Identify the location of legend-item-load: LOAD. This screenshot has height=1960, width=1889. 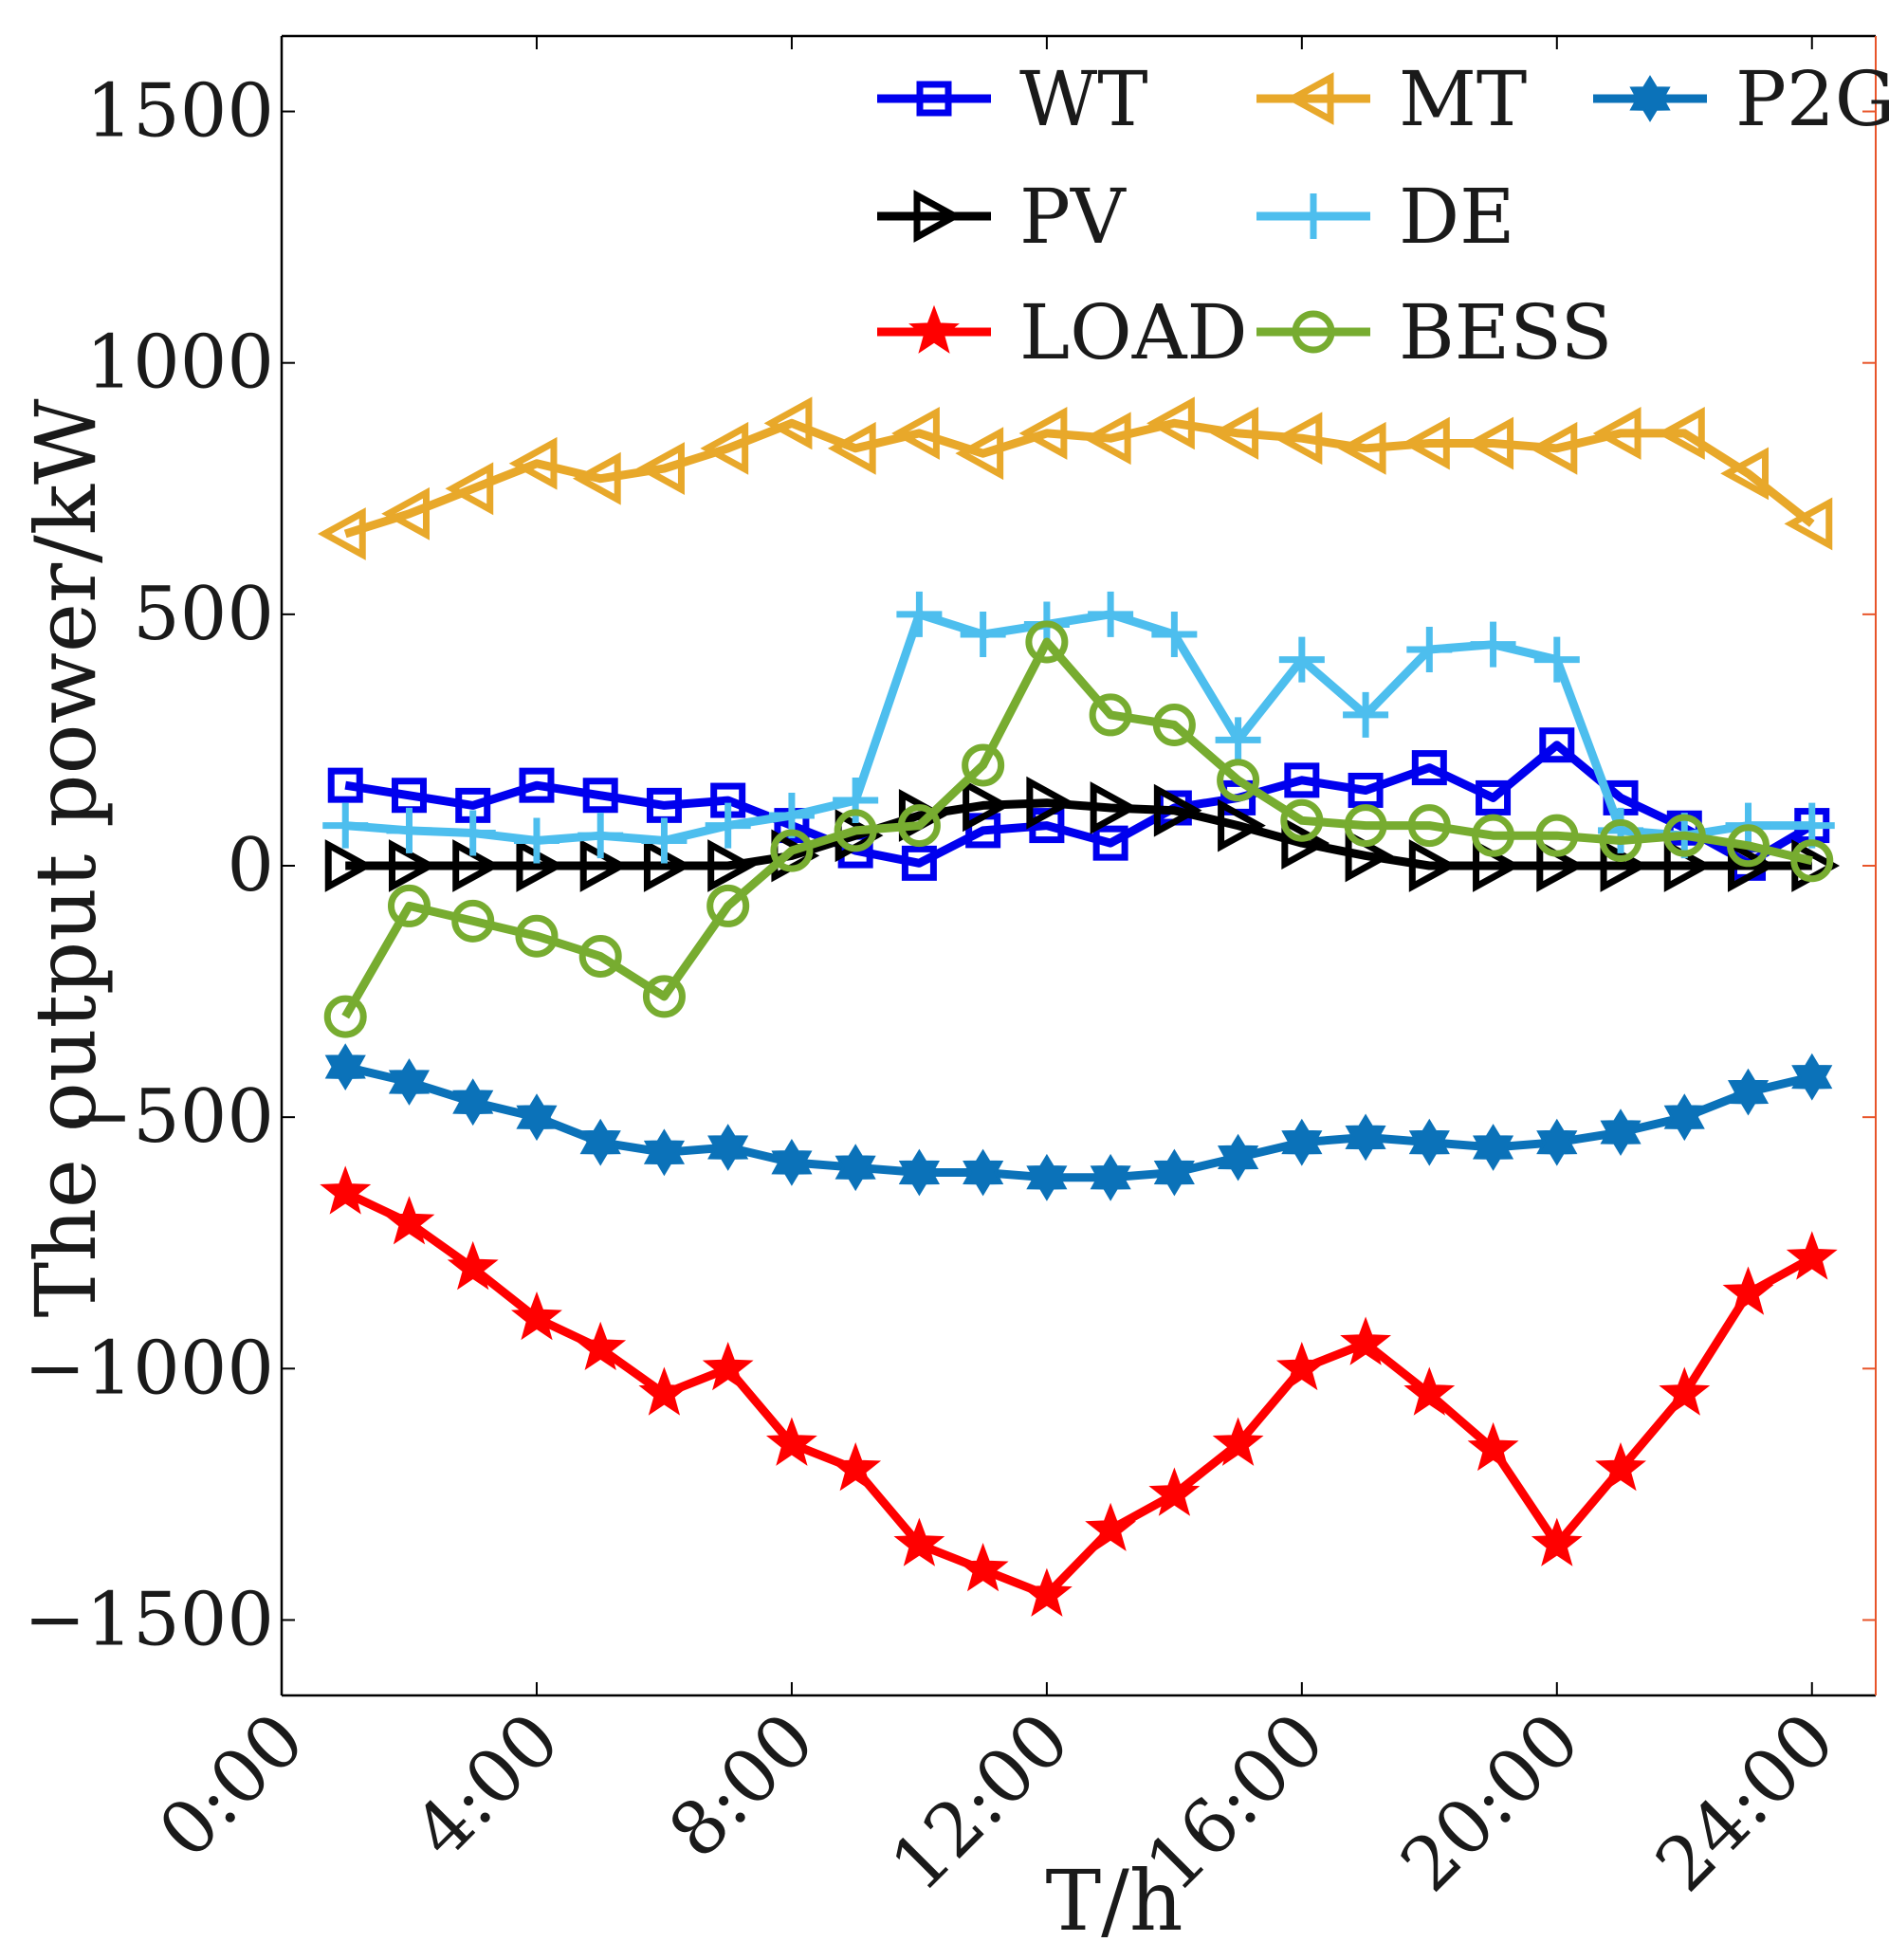
(1062, 332).